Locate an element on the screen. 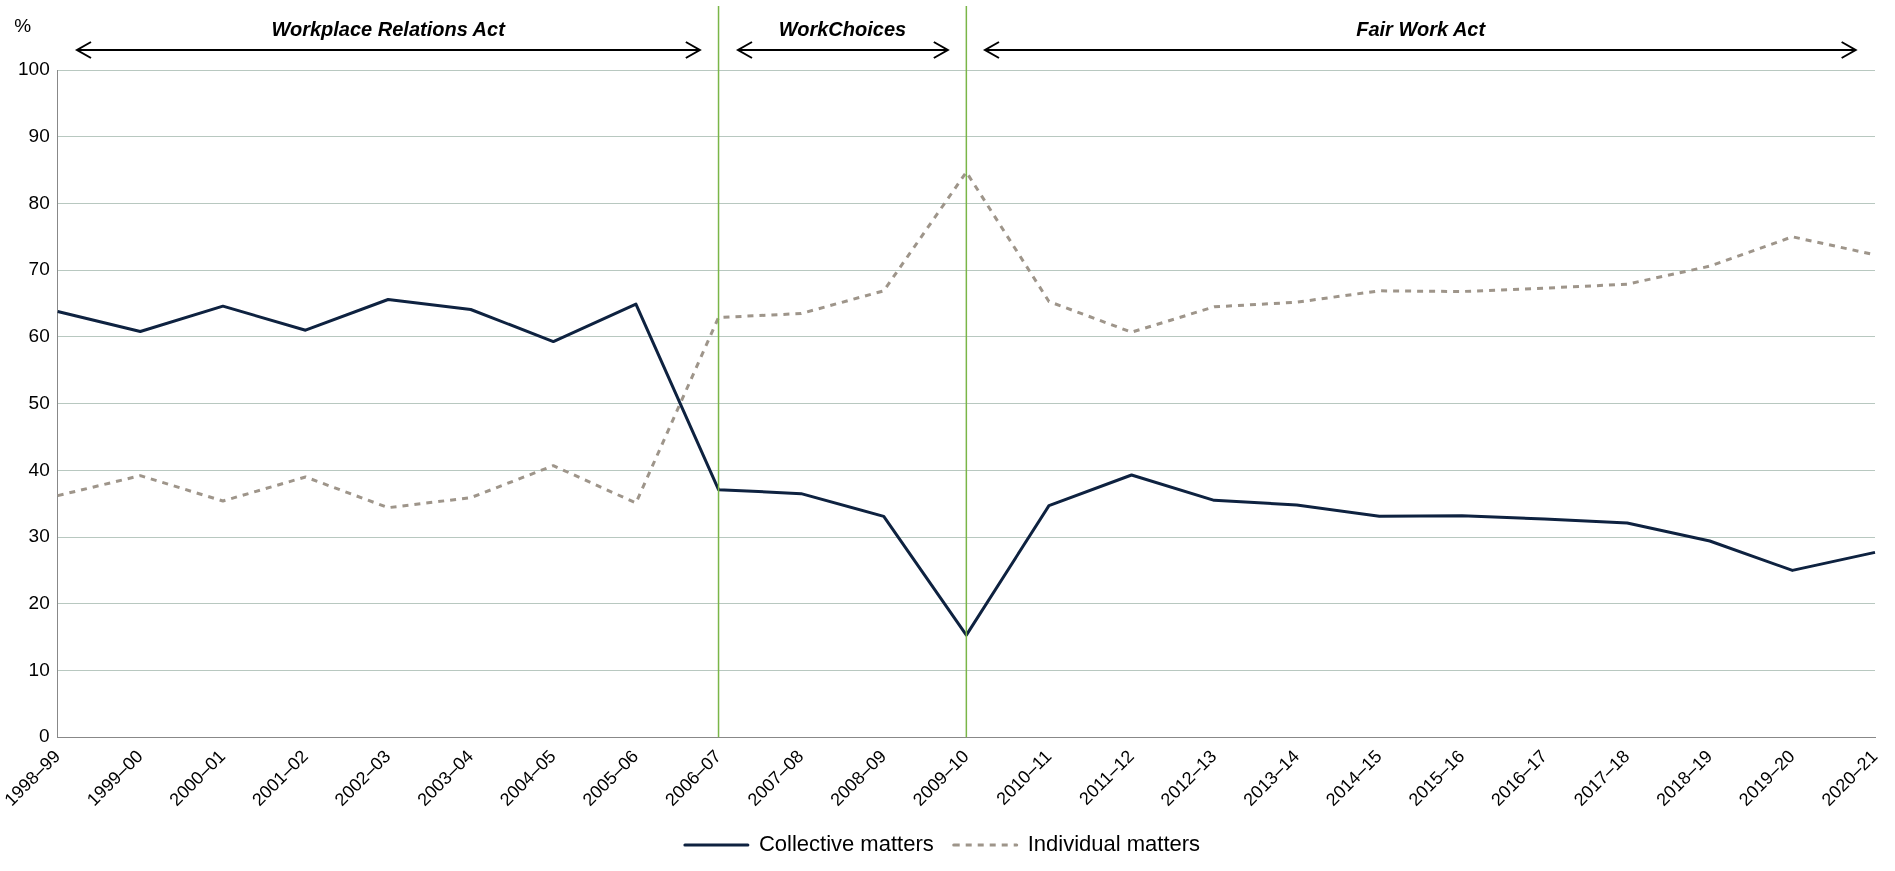 This screenshot has height=871, width=1895. text: Workplace Relations Act is located at coordinates (389, 28).